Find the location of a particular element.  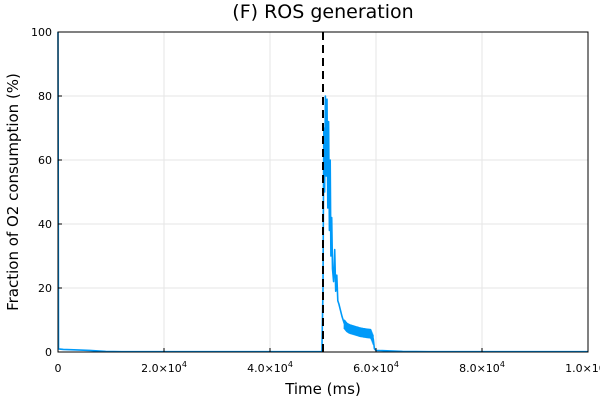

chart-title: (F) ROS generation is located at coordinates (322, 12).